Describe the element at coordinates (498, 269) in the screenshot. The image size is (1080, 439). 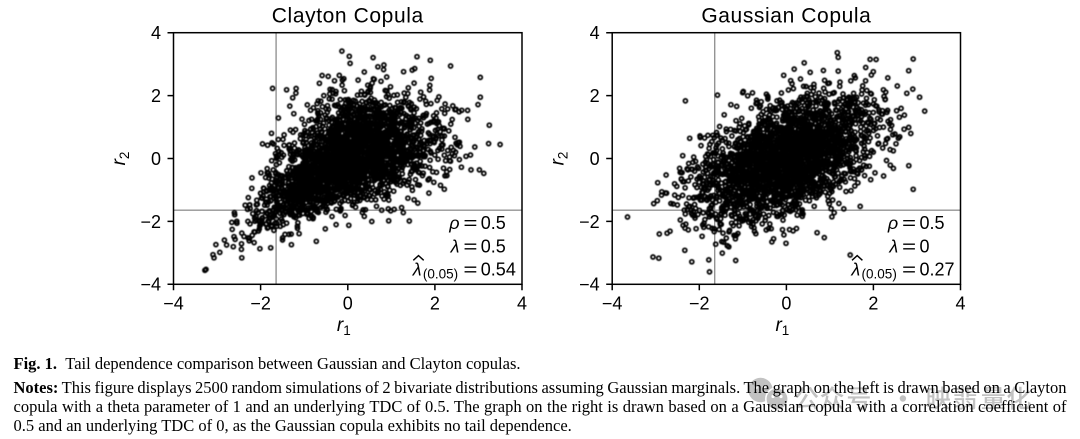
I see `svg-text: 0.54` at that location.